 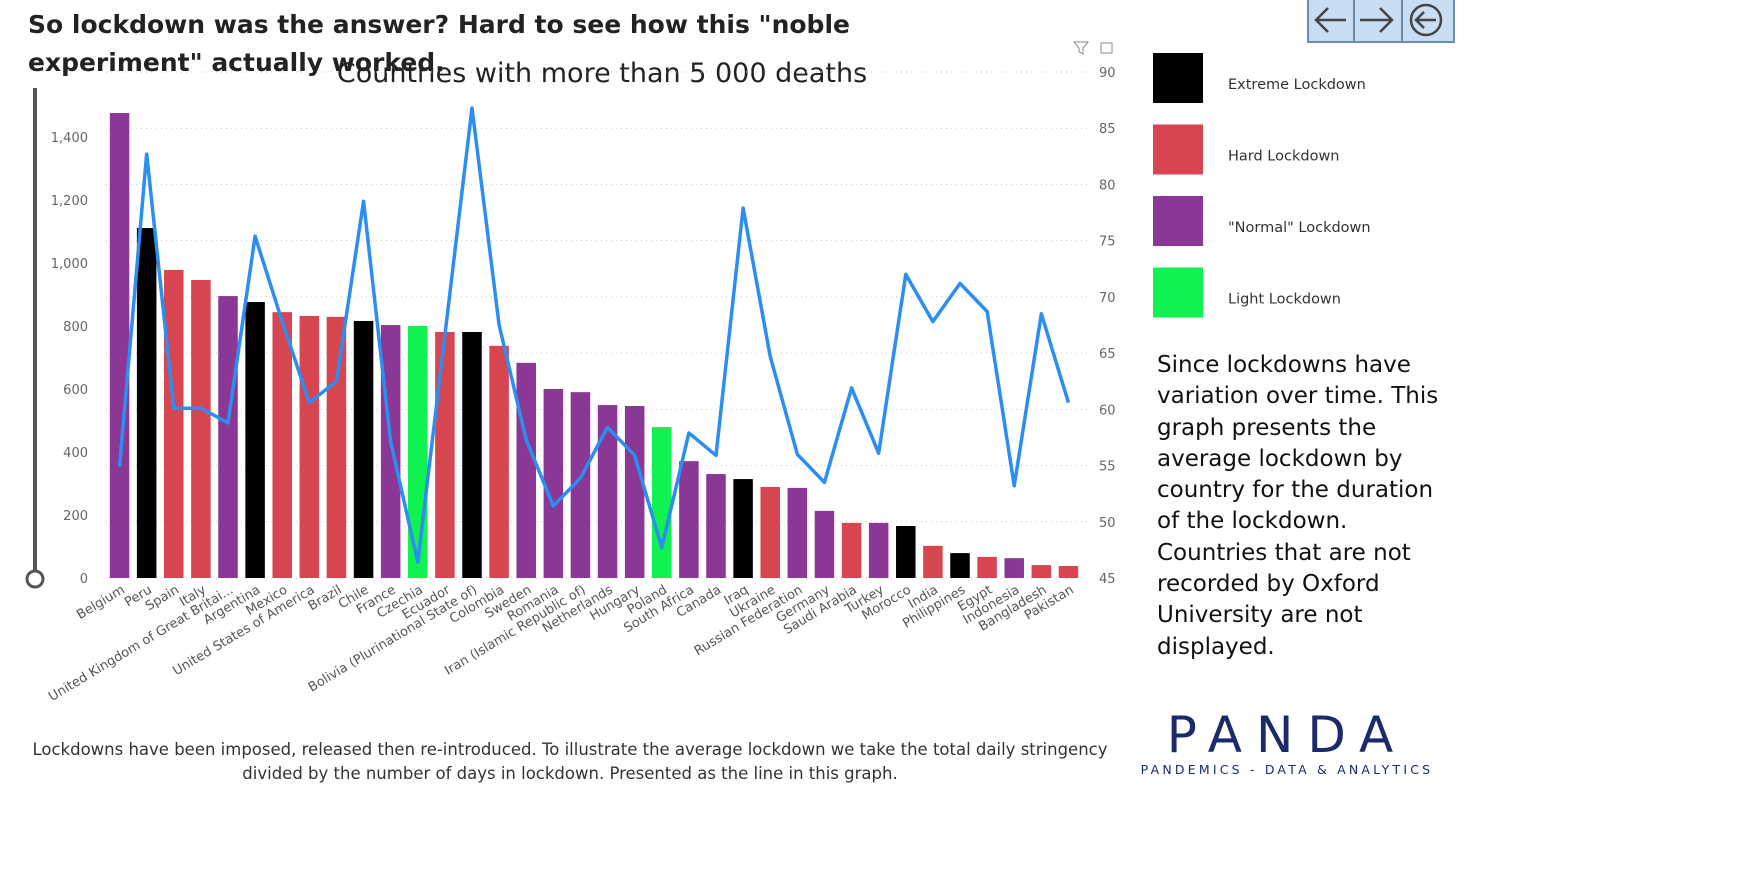 I want to click on chart-title: Countries with more than 5 000 deaths, so click(x=602, y=73).